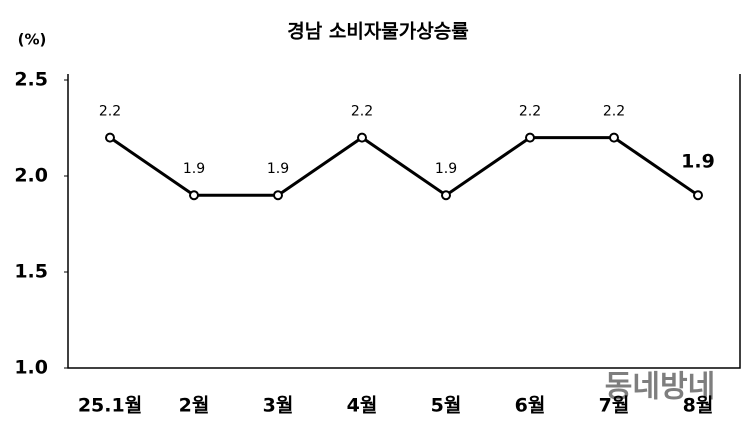 This screenshot has width=755, height=437. I want to click on x-tick-label: 3월, so click(278, 406).